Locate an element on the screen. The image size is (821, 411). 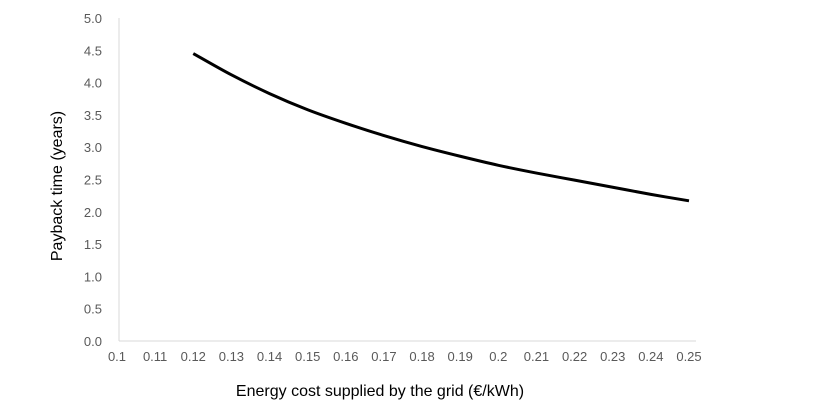
y-tick-label: 2.0 is located at coordinates (93, 212).